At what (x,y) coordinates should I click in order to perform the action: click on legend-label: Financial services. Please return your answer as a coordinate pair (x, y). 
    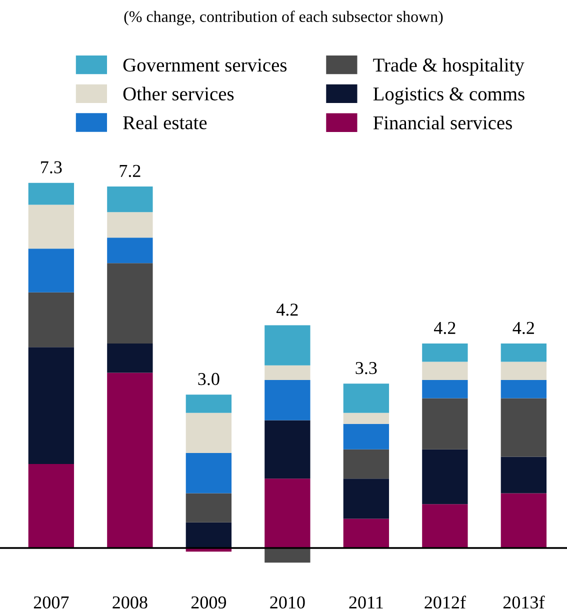
    Looking at the image, I should click on (442, 123).